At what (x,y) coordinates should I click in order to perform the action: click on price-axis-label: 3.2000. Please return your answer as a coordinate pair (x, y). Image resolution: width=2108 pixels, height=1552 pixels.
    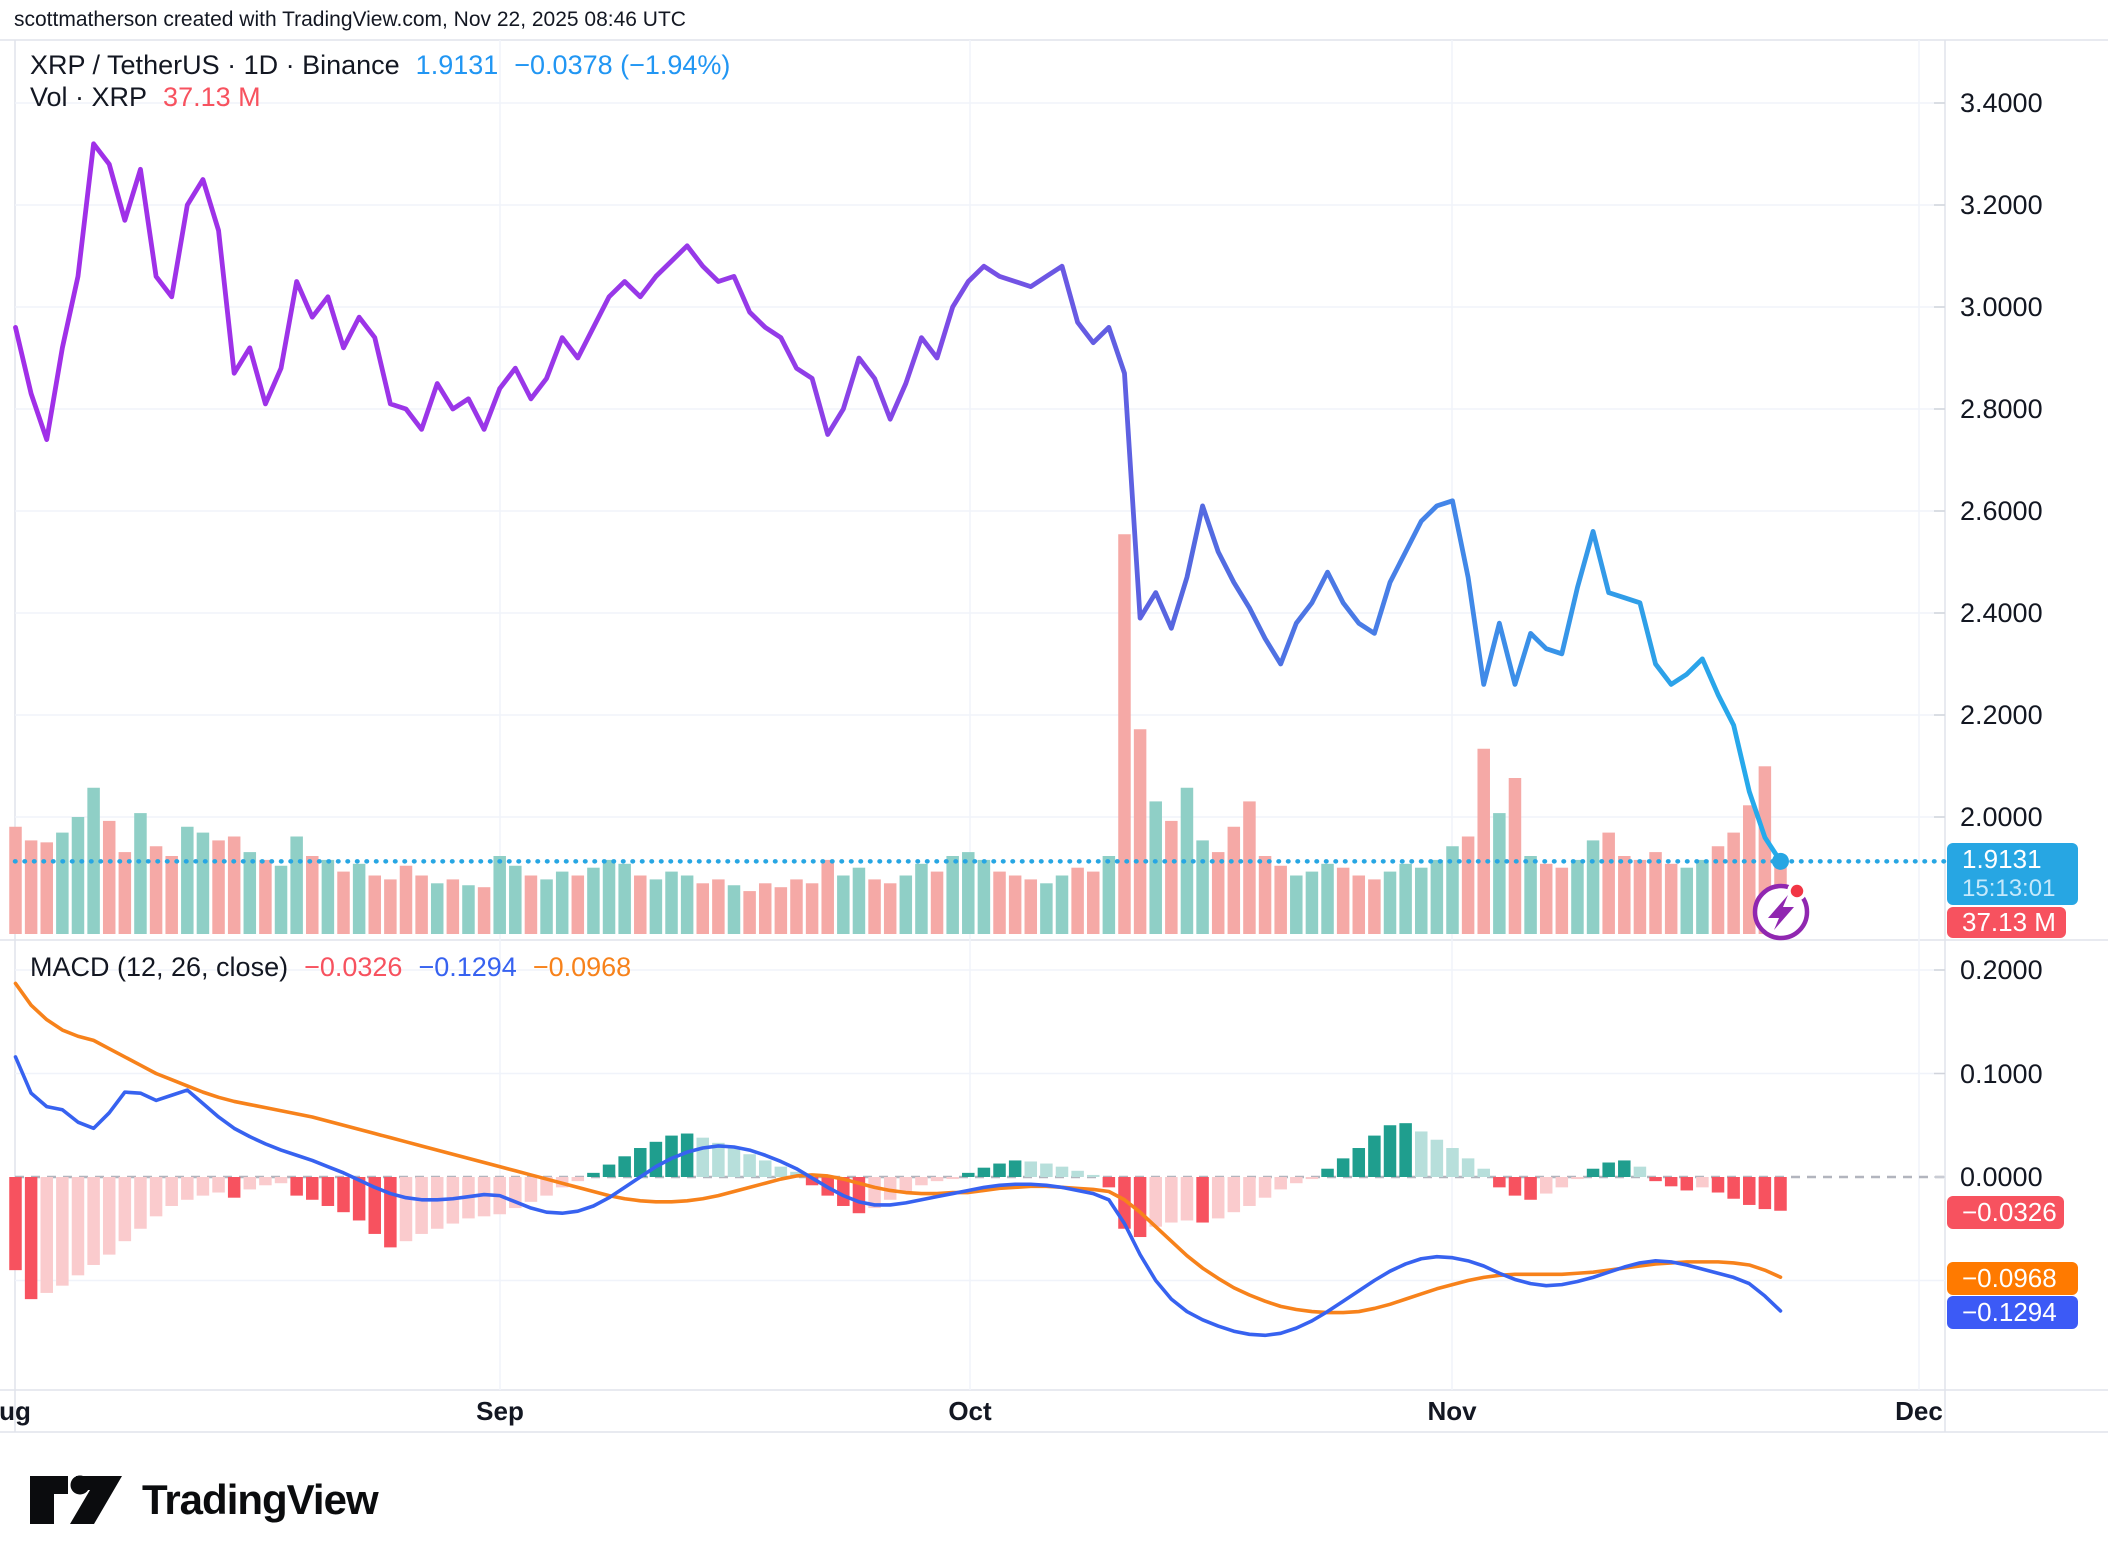
    Looking at the image, I should click on (2001, 205).